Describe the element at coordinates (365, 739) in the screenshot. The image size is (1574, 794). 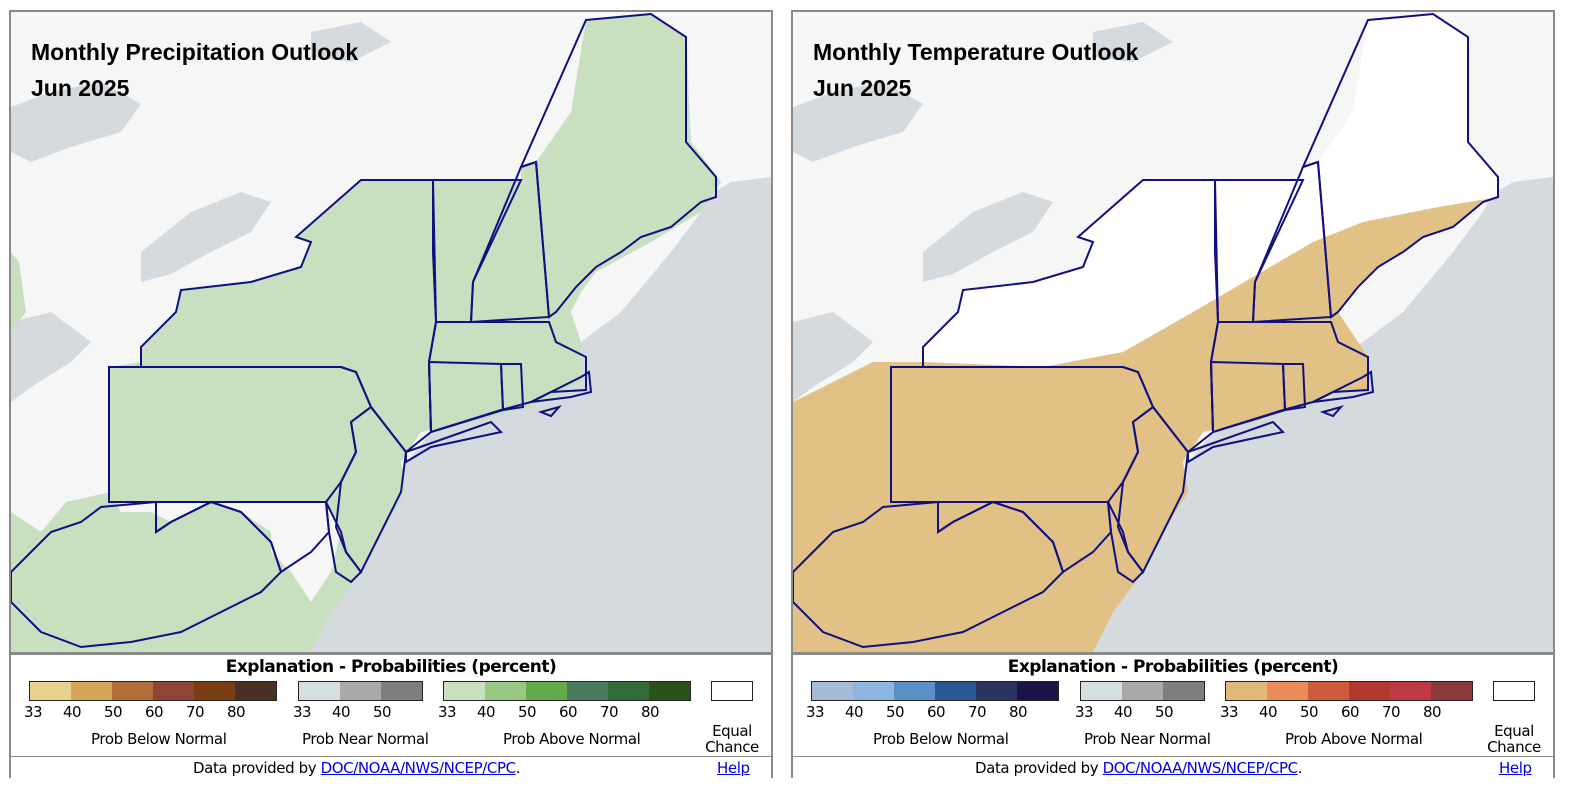
I see `near-normal-label: Prob Near Normal` at that location.